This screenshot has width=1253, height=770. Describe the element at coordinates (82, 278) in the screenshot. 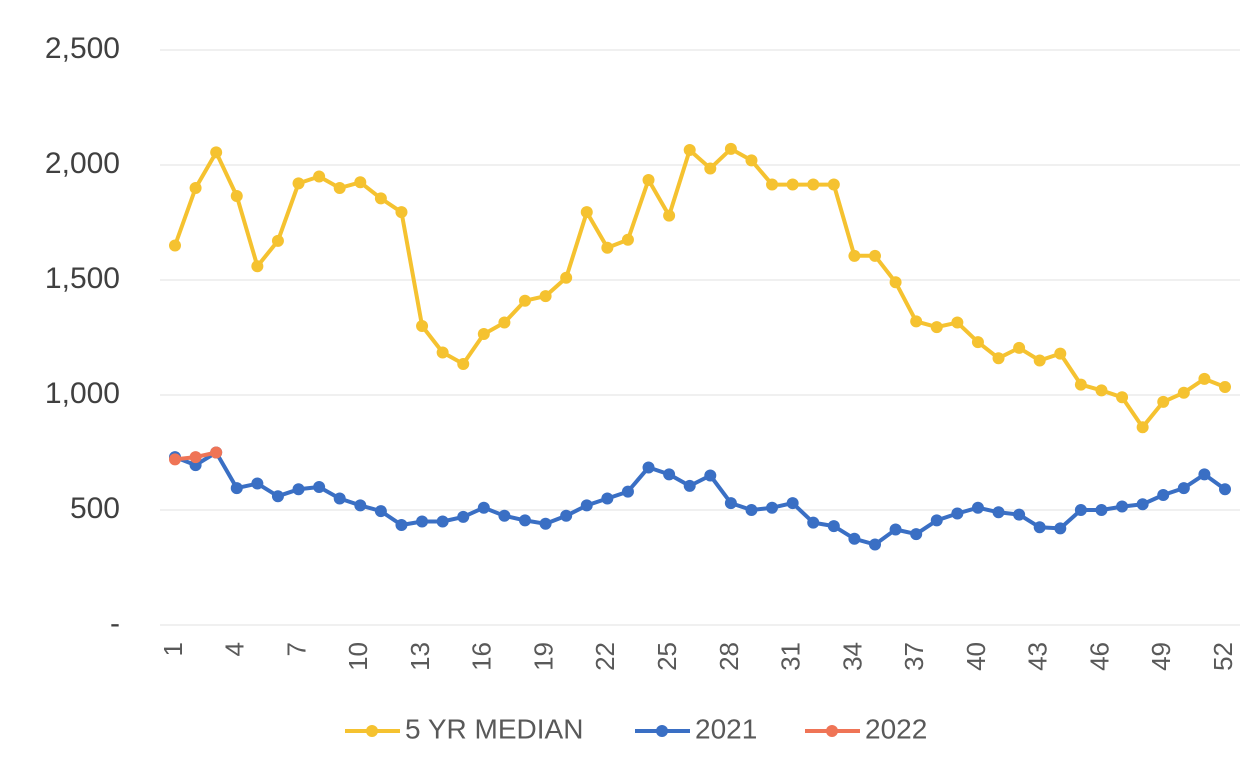

I see `y-tick-label: 1,500` at that location.